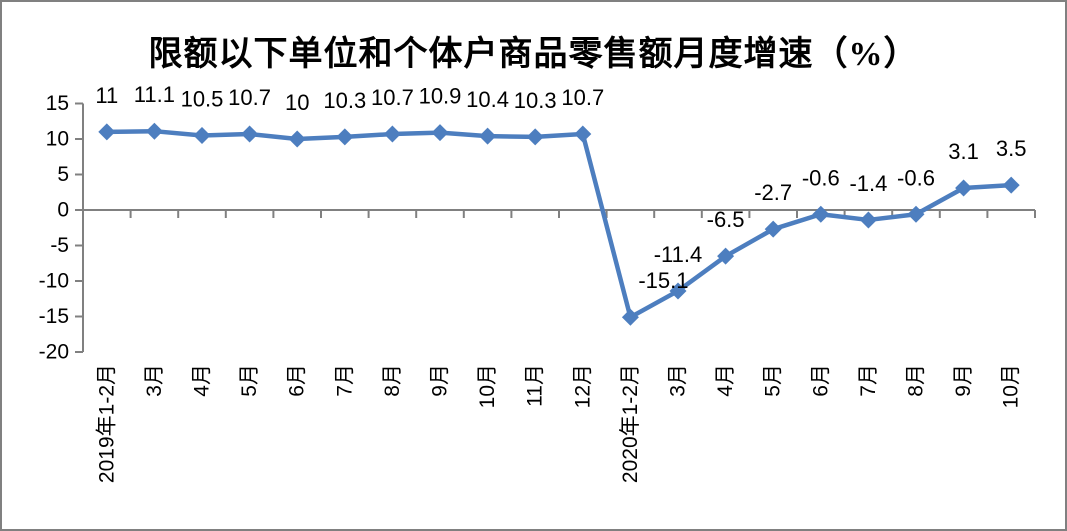  Describe the element at coordinates (726, 219) in the screenshot. I see `data-point-label: -6.5` at that location.